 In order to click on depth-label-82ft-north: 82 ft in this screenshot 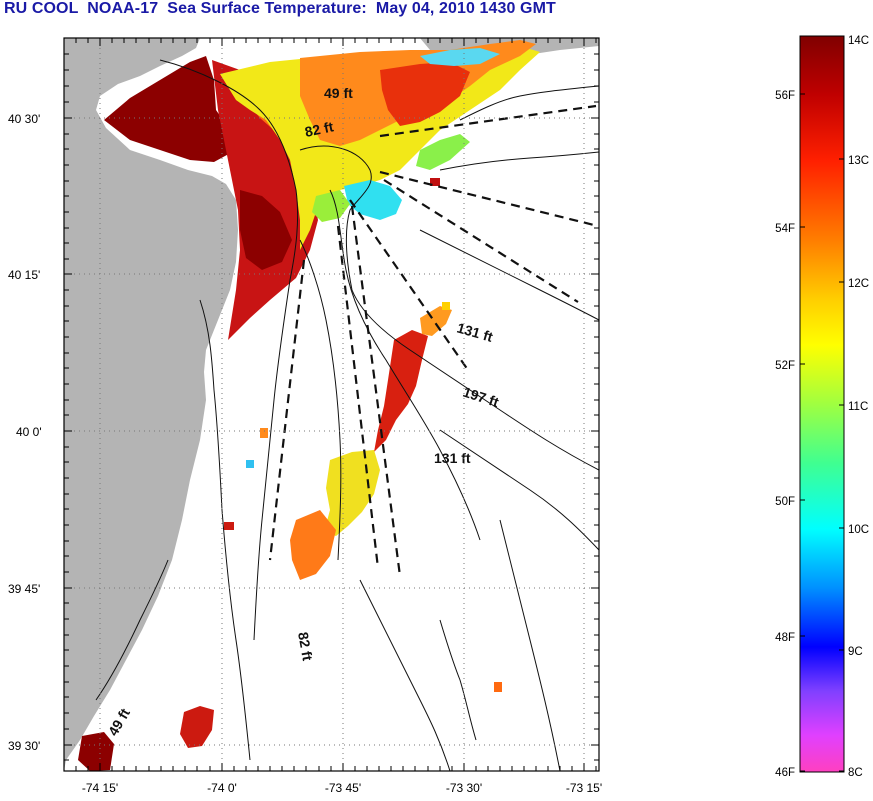, I will do `click(319, 129)`.